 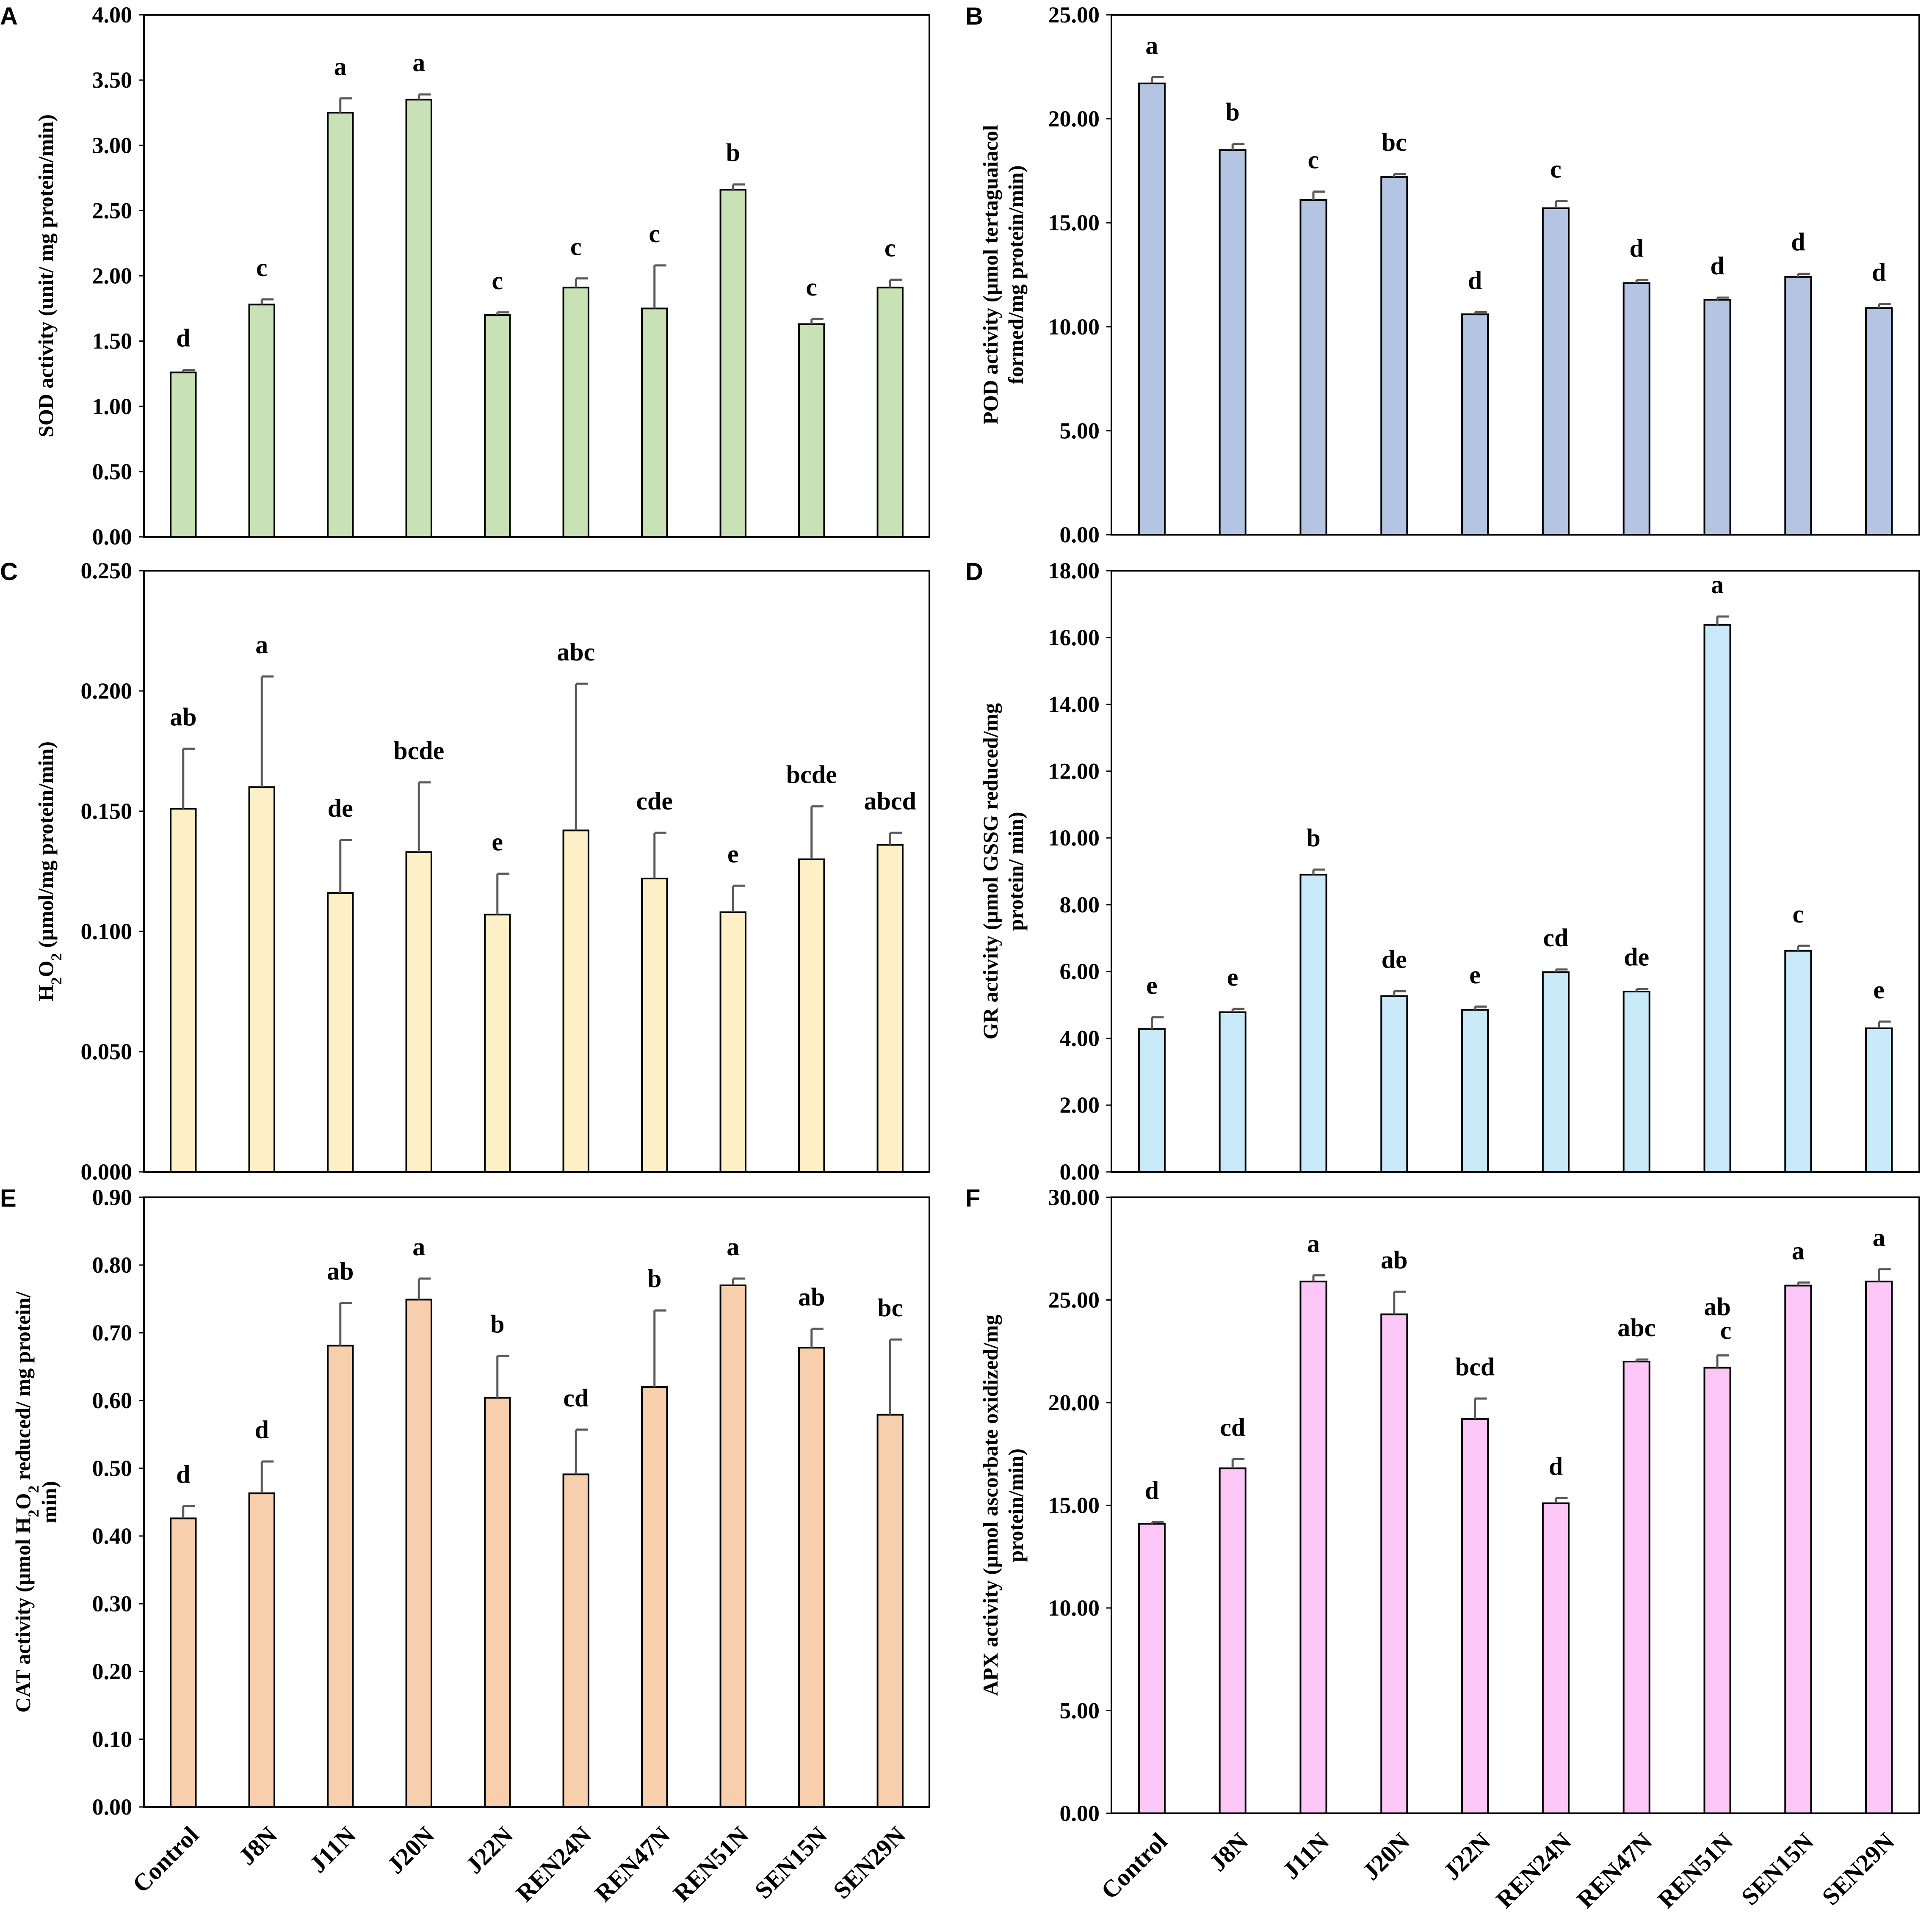 I want to click on significance-letter: bcd, so click(x=1475, y=1367).